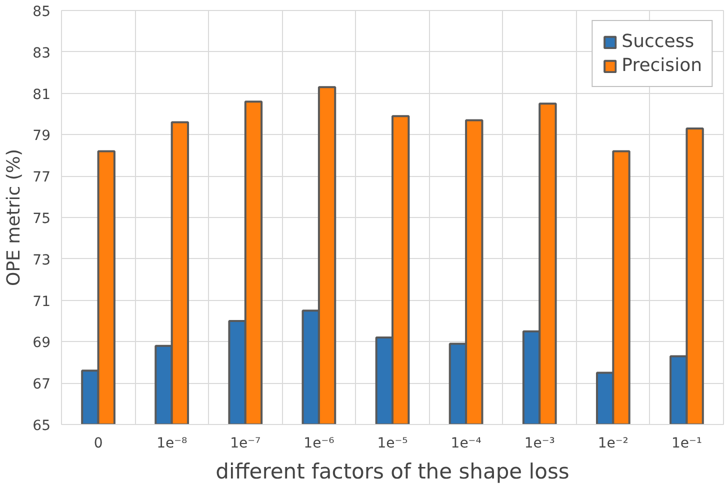 Image resolution: width=728 pixels, height=486 pixels. I want to click on x-tick-label: 1e⁻⁶, so click(319, 444).